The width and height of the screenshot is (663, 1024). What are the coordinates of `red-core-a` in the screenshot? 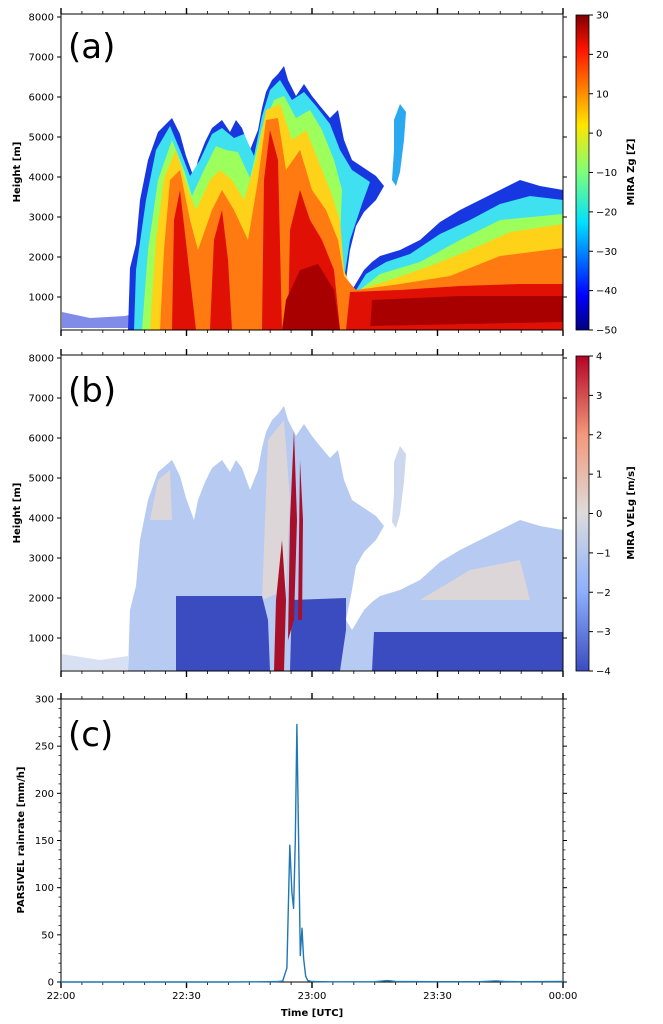 It's located at (367, 230).